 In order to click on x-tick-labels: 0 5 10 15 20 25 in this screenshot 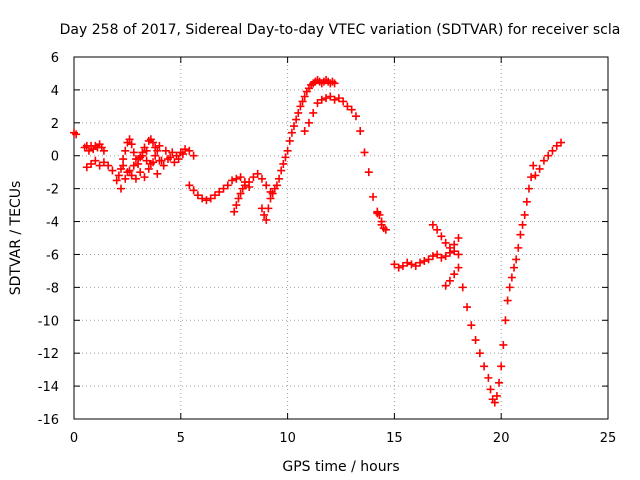, I will do `click(343, 438)`.